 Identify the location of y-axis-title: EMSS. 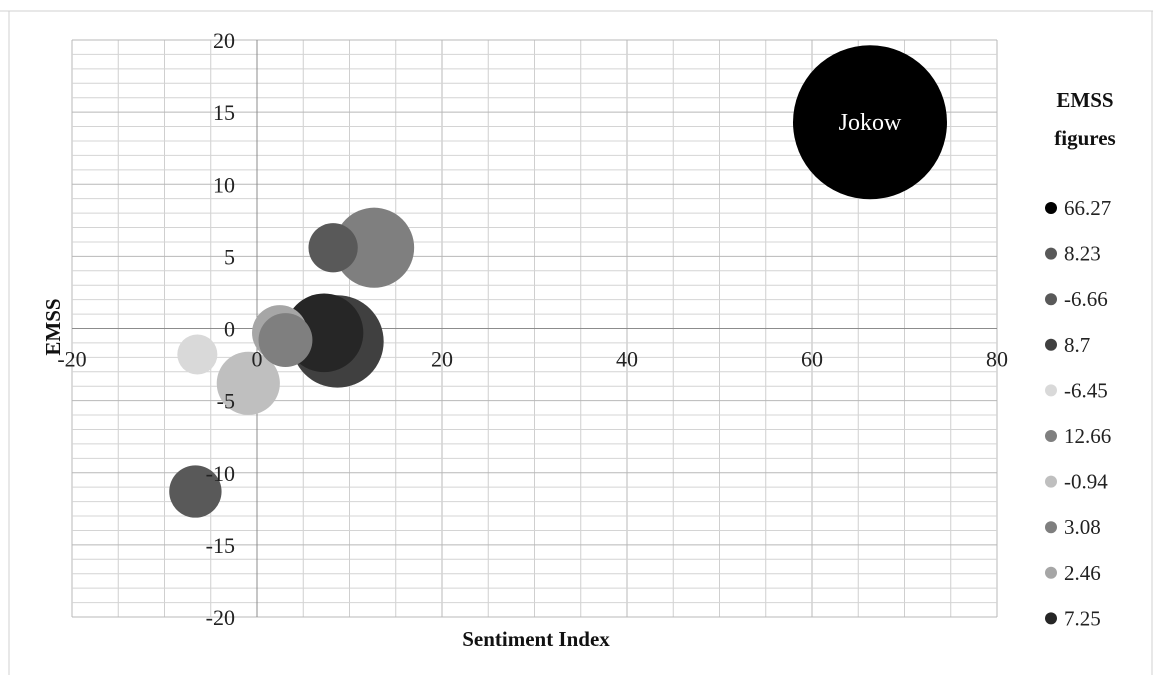
(53, 326).